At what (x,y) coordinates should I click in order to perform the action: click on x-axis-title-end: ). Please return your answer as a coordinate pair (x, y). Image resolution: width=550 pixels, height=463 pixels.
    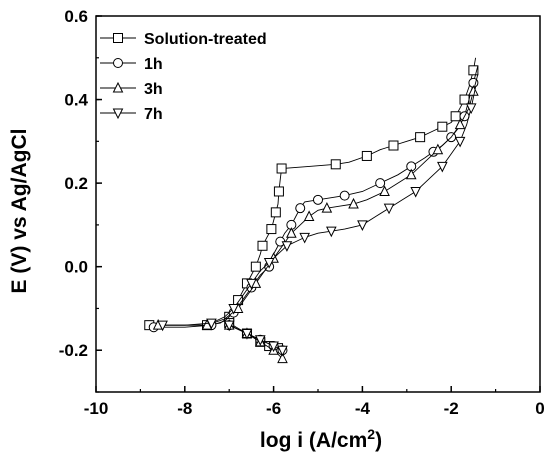
    Looking at the image, I should click on (378, 440).